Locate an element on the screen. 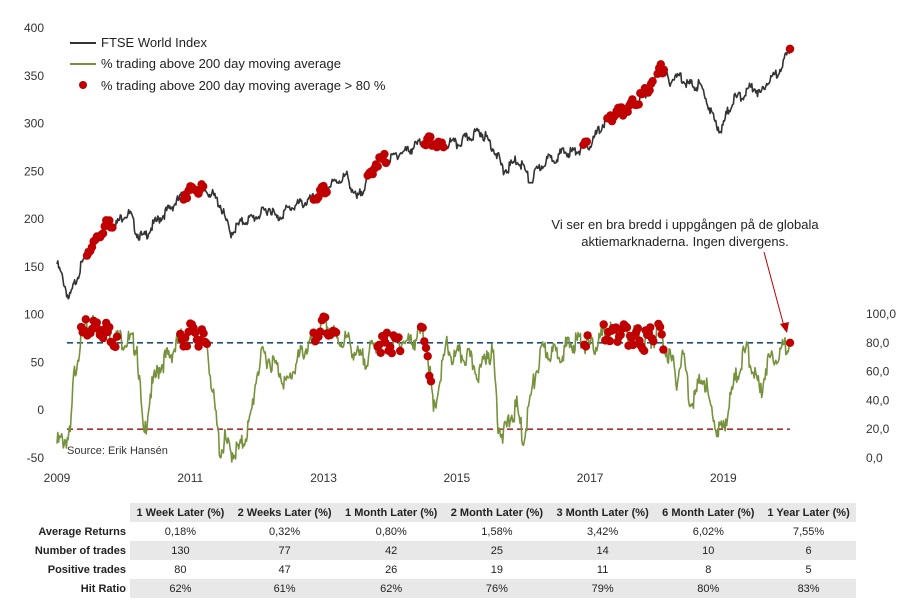 The width and height of the screenshot is (912, 610). y-left-tick-label: 100 is located at coordinates (34, 315).